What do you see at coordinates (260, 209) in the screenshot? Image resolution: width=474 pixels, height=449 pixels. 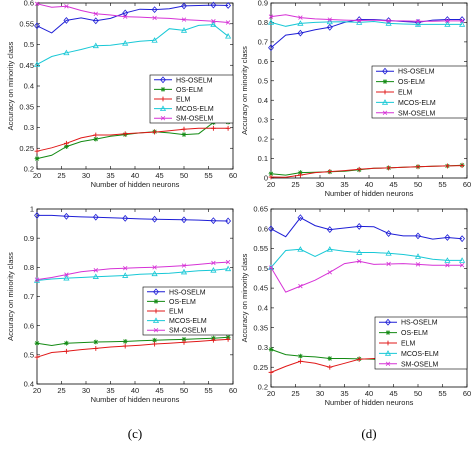 I see `y-tick-label: 0.65` at bounding box center [260, 209].